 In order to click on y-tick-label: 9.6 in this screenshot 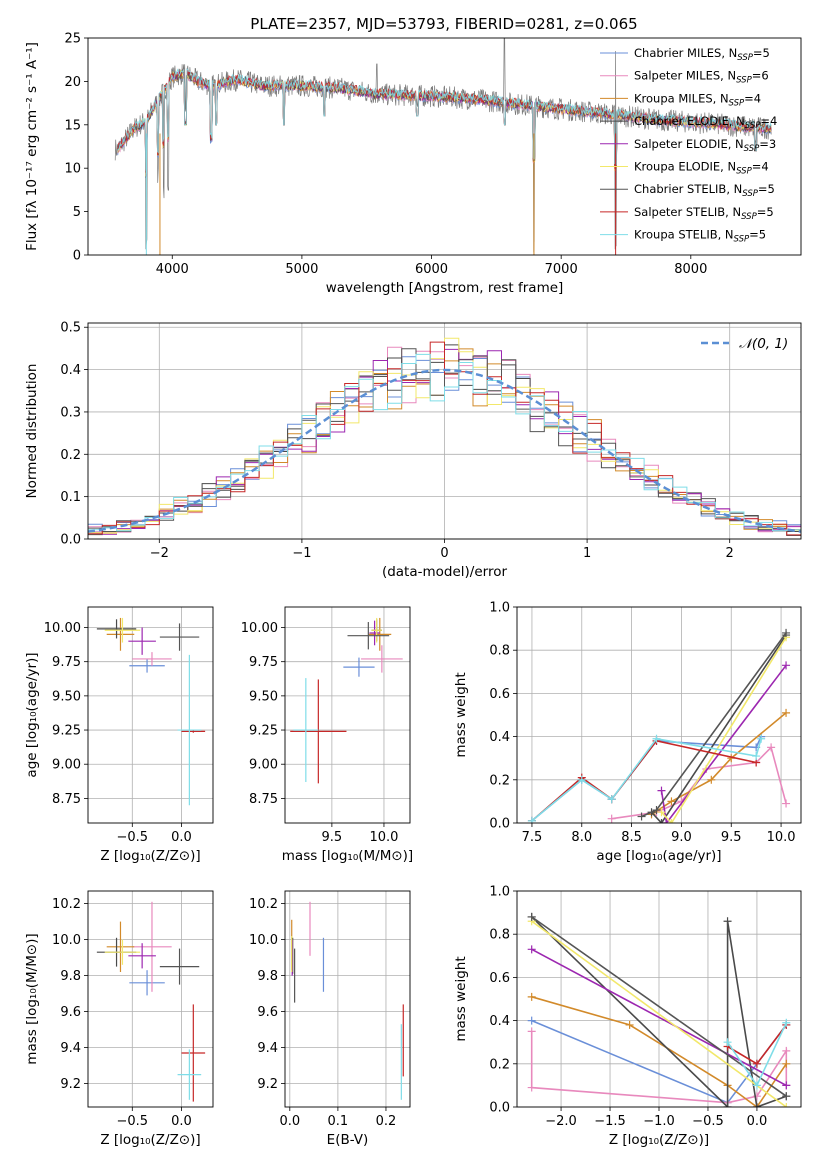, I will do `click(70, 1012)`.